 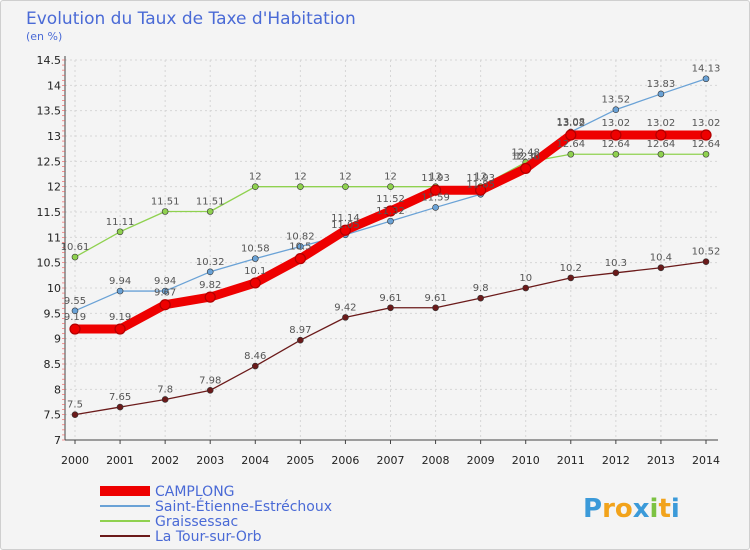 What do you see at coordinates (345, 218) in the screenshot?
I see `data-label: 11.14` at bounding box center [345, 218].